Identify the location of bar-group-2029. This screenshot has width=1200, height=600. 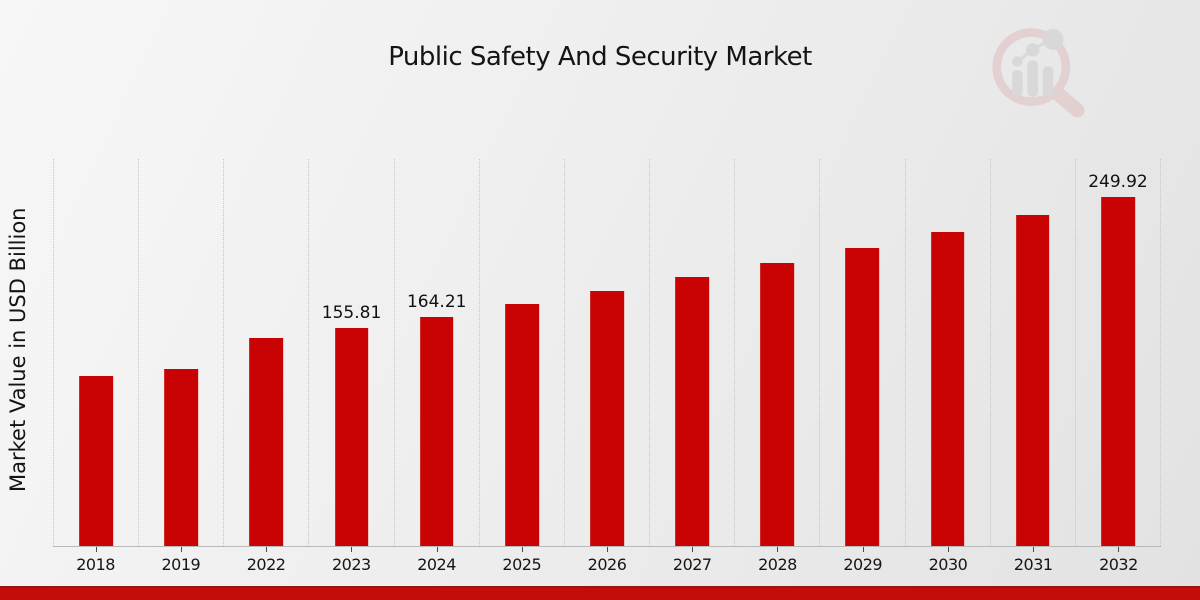
(861, 352).